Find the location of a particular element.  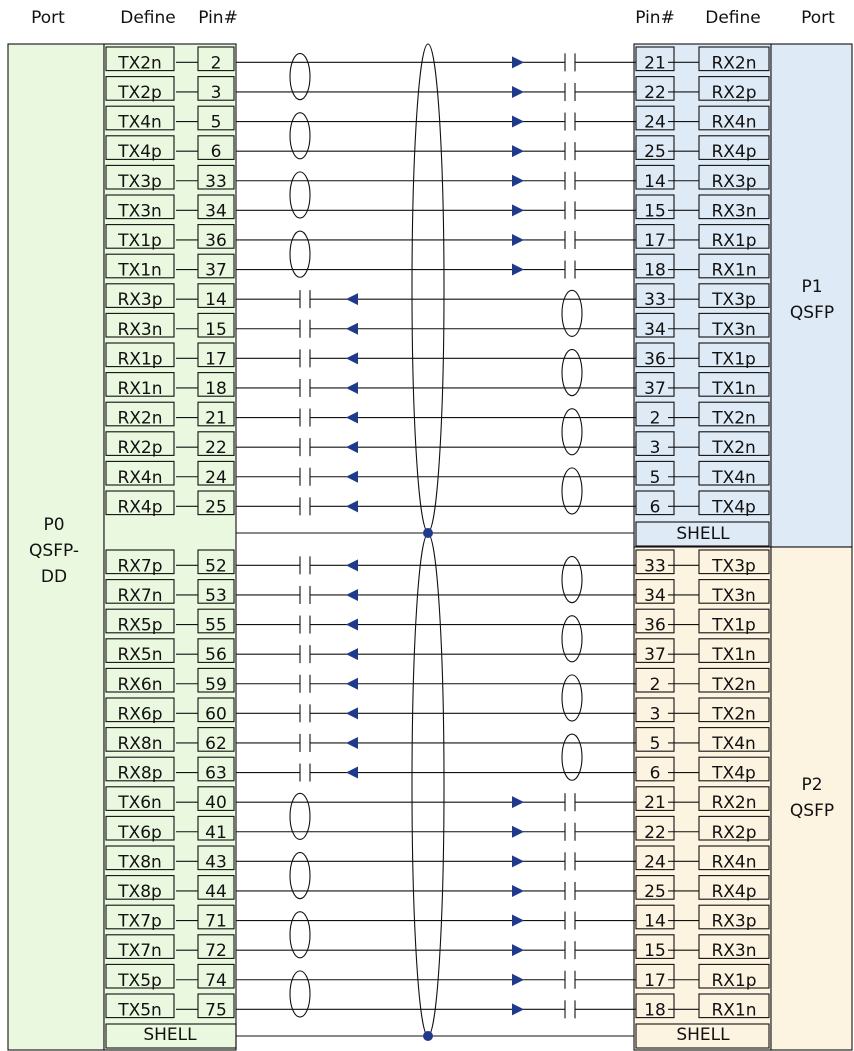

g2-left-pin: 44 is located at coordinates (216, 892).